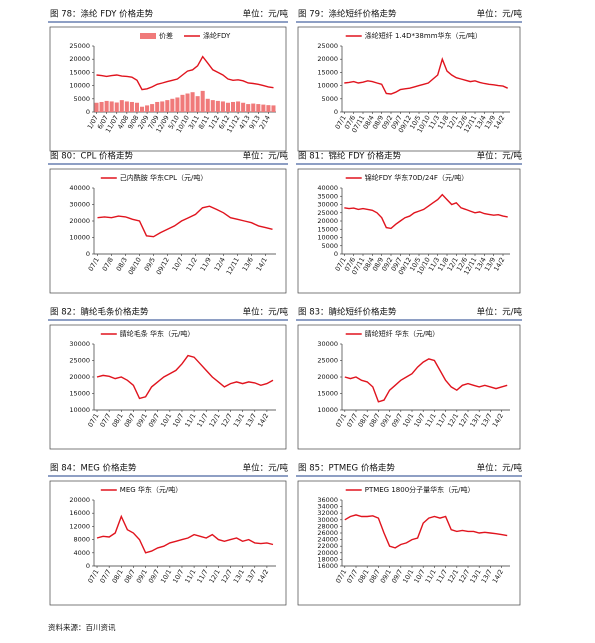 The height and width of the screenshot is (643, 595). What do you see at coordinates (190, 576) in the screenshot?
I see `x-tick-label: 11/1` at bounding box center [190, 576].